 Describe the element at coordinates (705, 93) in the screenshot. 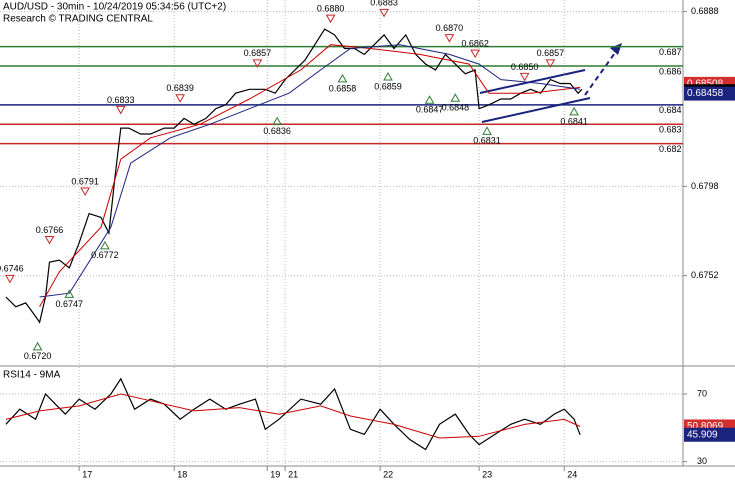

I see `price-box-label: 0.68458` at that location.